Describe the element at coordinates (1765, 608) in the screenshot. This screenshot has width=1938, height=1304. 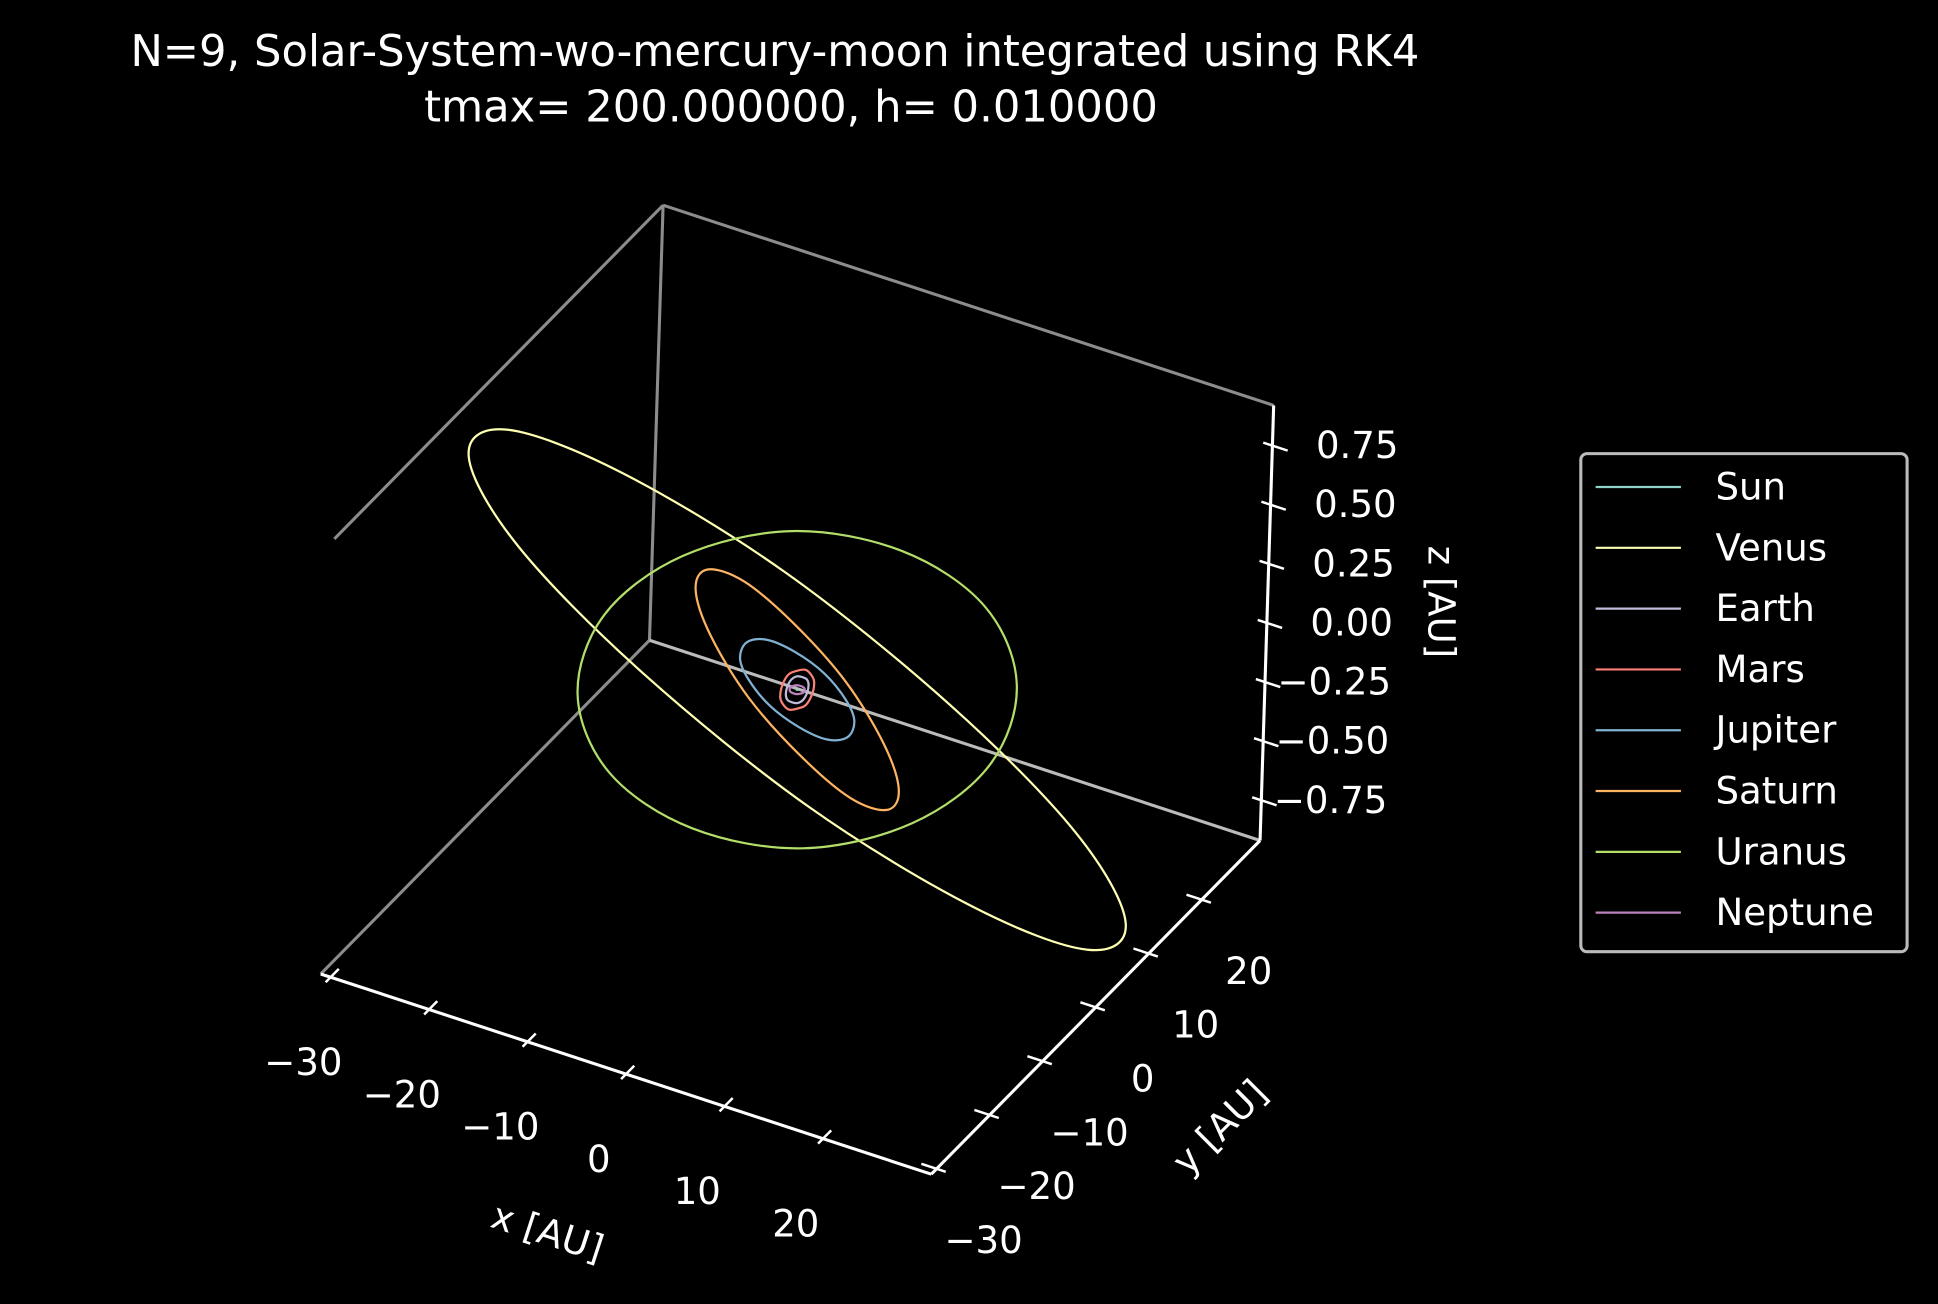
I see `legend-label: Earth` at that location.